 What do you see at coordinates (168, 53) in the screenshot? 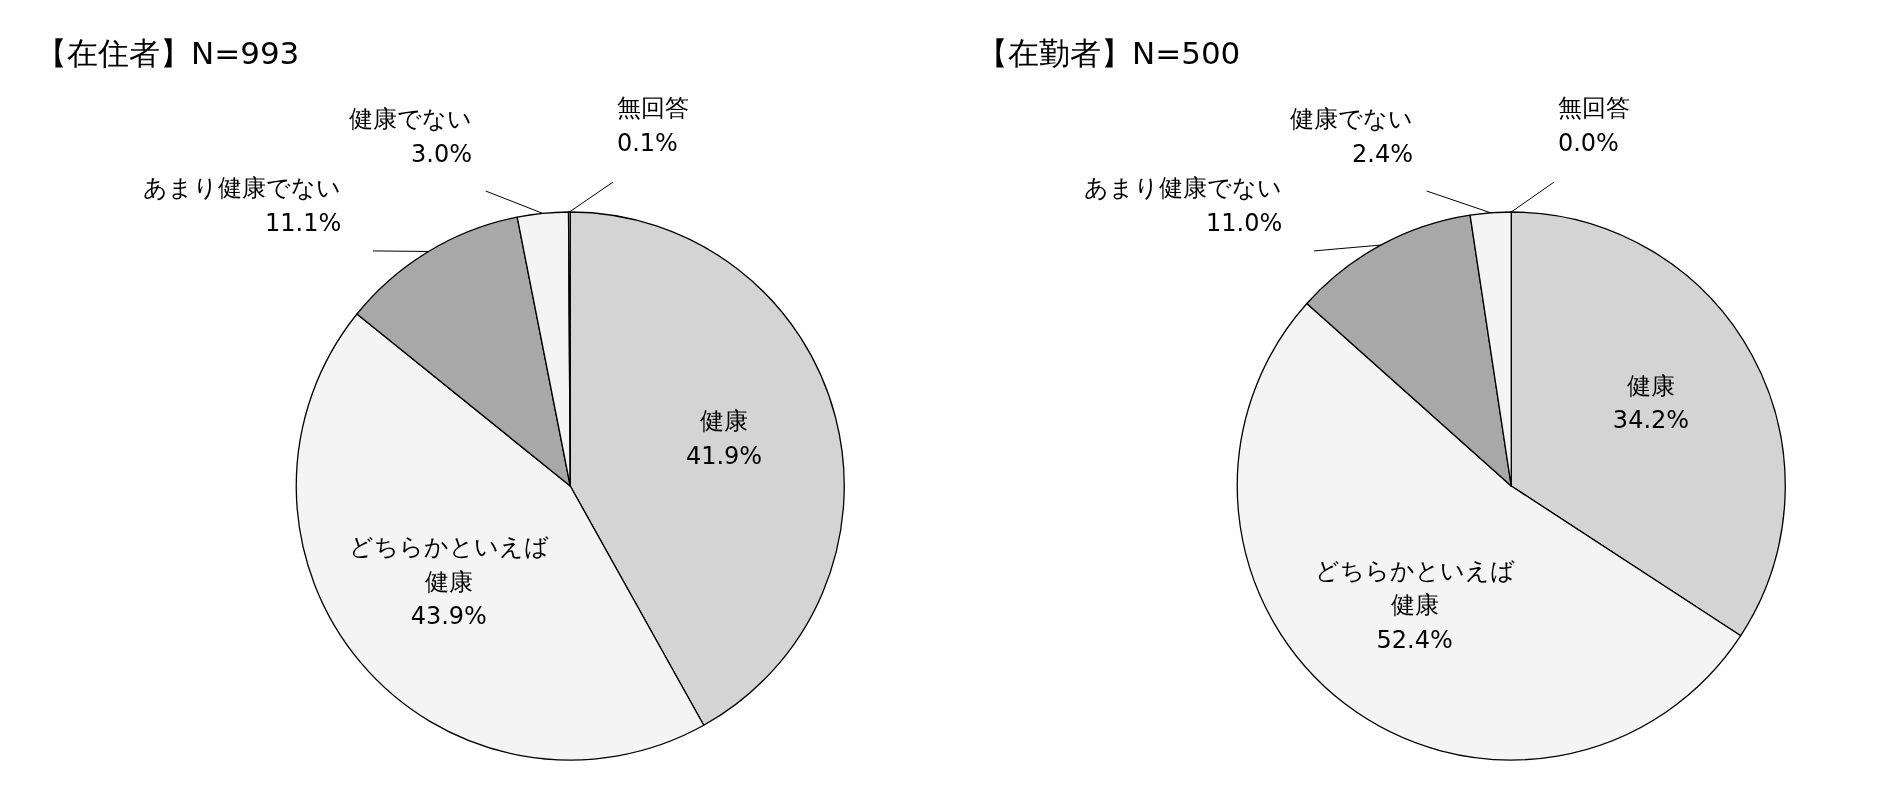
I see `chart-title: 【在住者】N=993` at bounding box center [168, 53].